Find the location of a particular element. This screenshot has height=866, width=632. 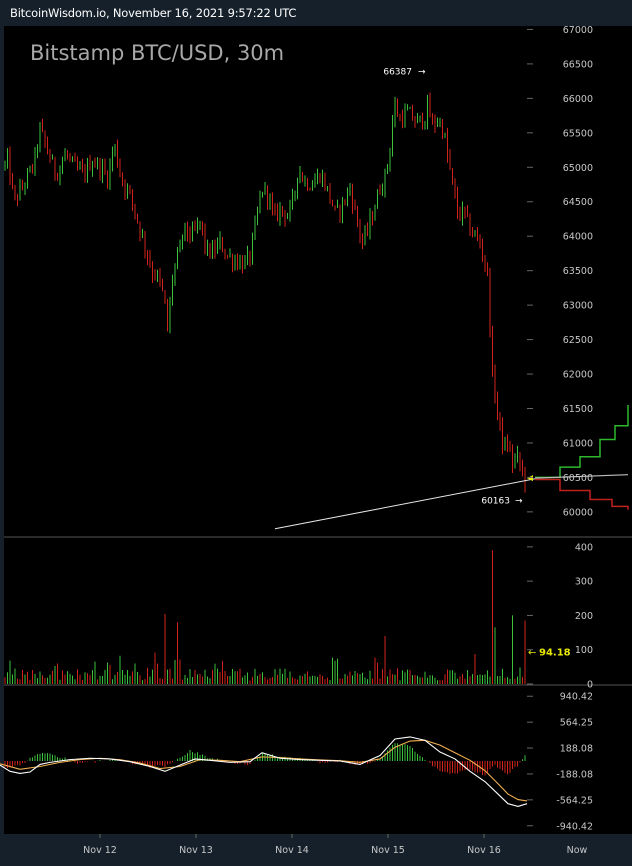

x-tick-label: Nov 12 is located at coordinates (100, 850).